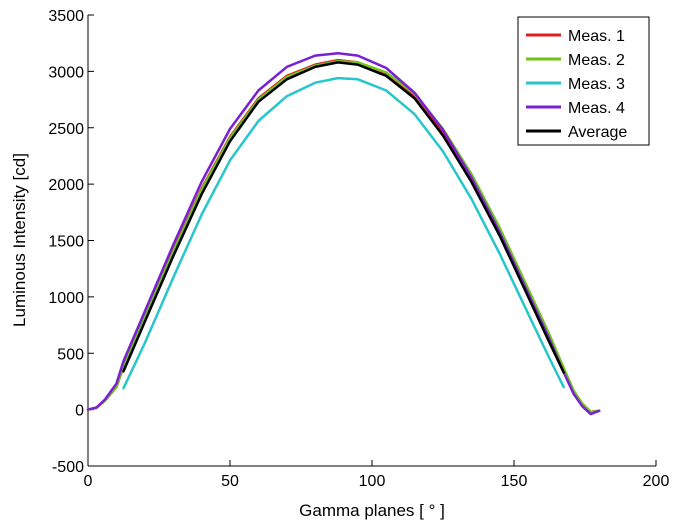 Image resolution: width=676 pixels, height=523 pixels. What do you see at coordinates (66, 16) in the screenshot?
I see `y-tick-label: 3500` at bounding box center [66, 16].